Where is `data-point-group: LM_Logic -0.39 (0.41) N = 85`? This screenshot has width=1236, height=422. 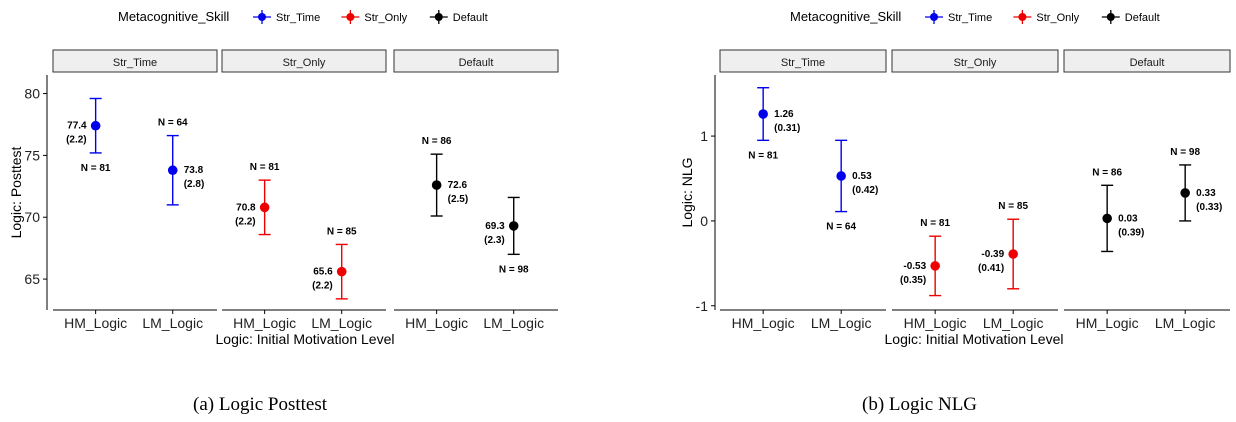
data-point-group: LM_Logic -0.39 (0.41) N = 85 is located at coordinates (1010, 266).